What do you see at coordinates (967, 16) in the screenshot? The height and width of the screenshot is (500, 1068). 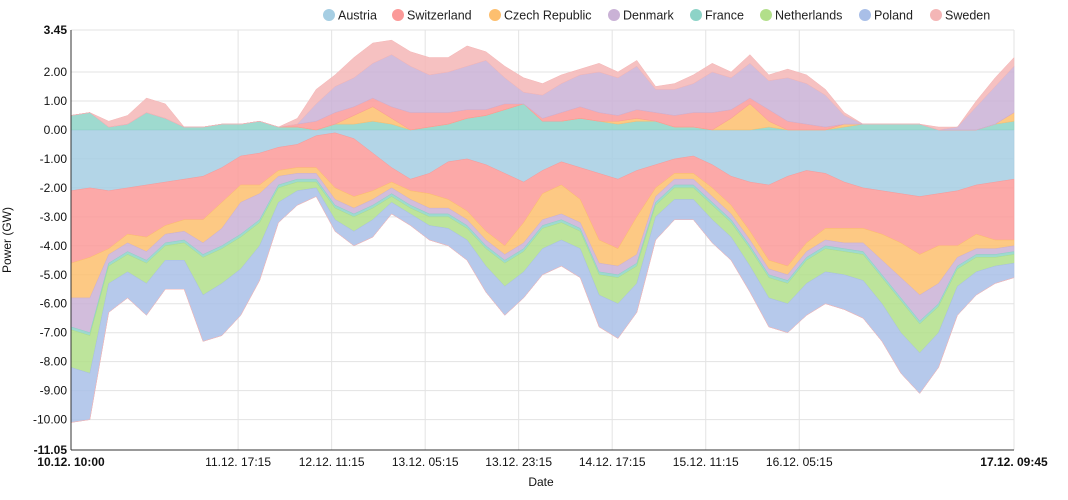 I see `legend-label: Sweden` at bounding box center [967, 16].